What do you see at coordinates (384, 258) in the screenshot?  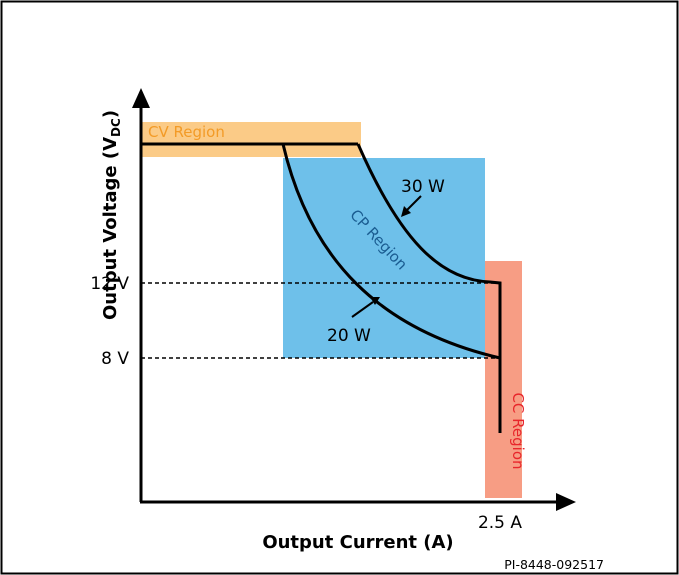 I see `cp-region-fill` at bounding box center [384, 258].